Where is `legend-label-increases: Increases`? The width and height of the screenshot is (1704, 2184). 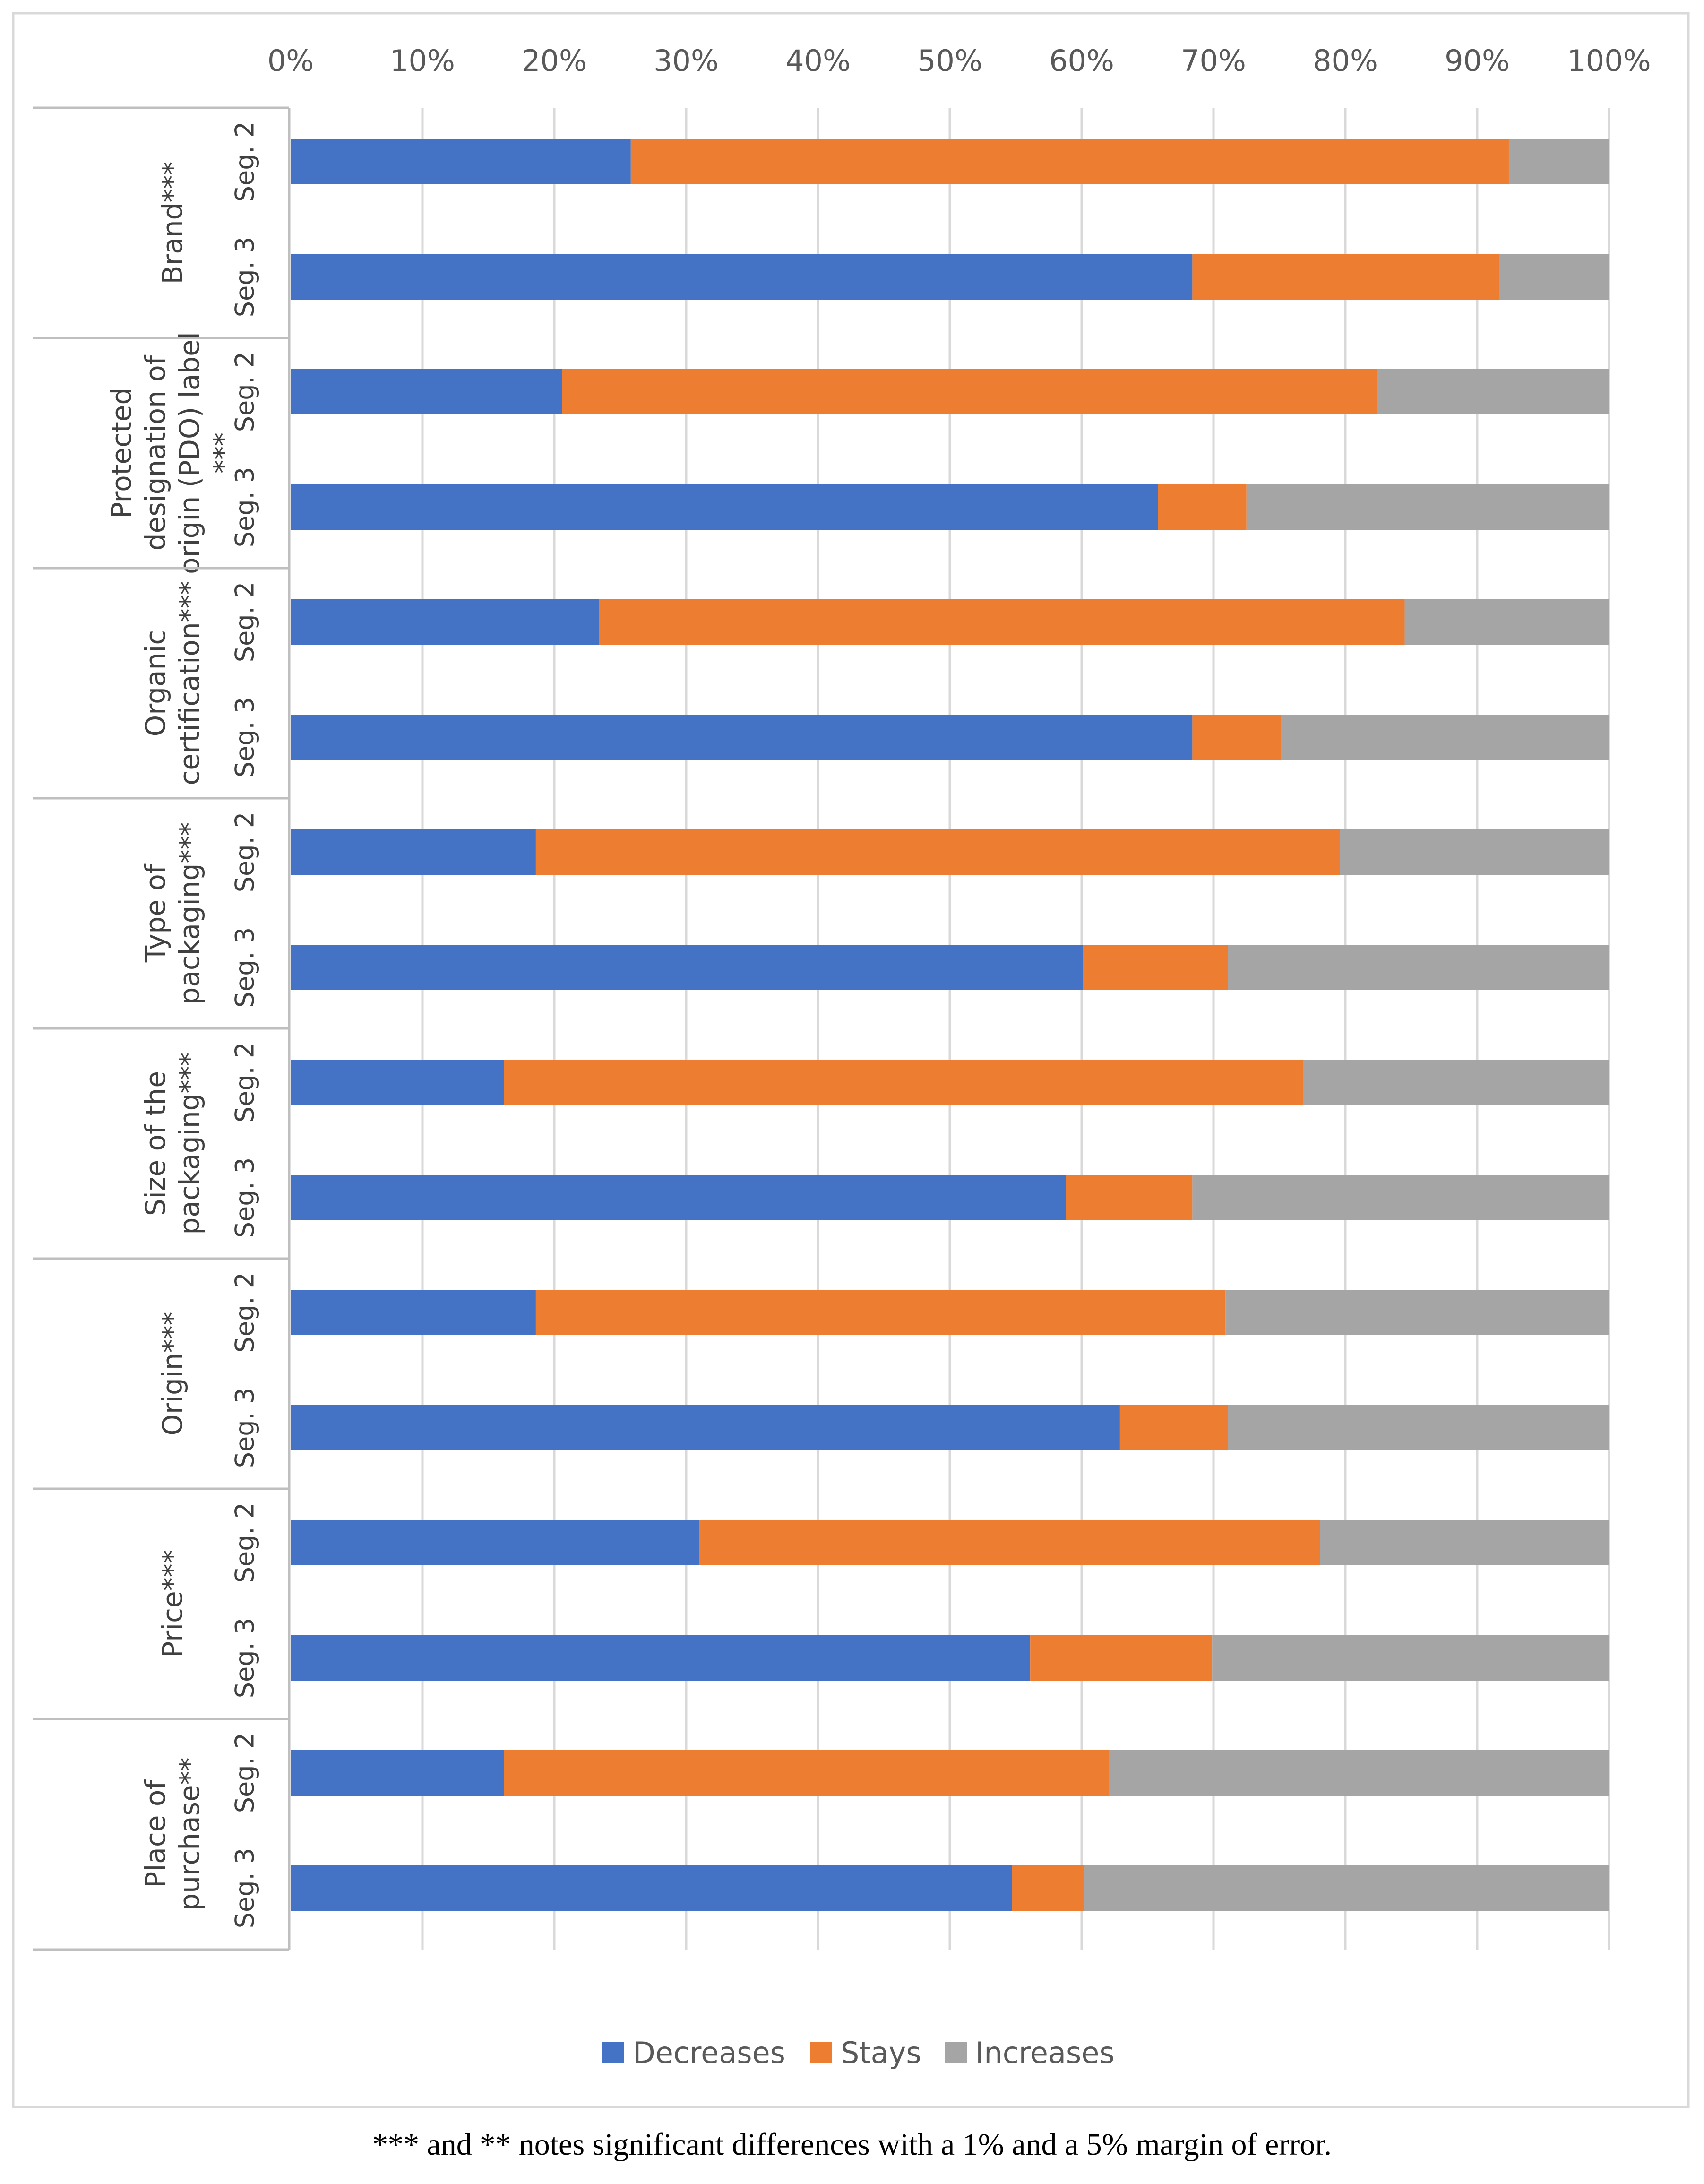 legend-label-increases: Increases is located at coordinates (1045, 2053).